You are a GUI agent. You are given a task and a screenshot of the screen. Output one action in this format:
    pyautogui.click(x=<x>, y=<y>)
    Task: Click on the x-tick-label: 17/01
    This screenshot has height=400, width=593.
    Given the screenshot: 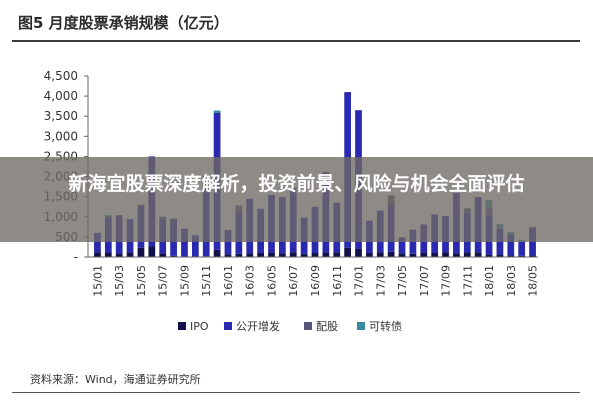 What is the action you would take?
    pyautogui.click(x=359, y=281)
    